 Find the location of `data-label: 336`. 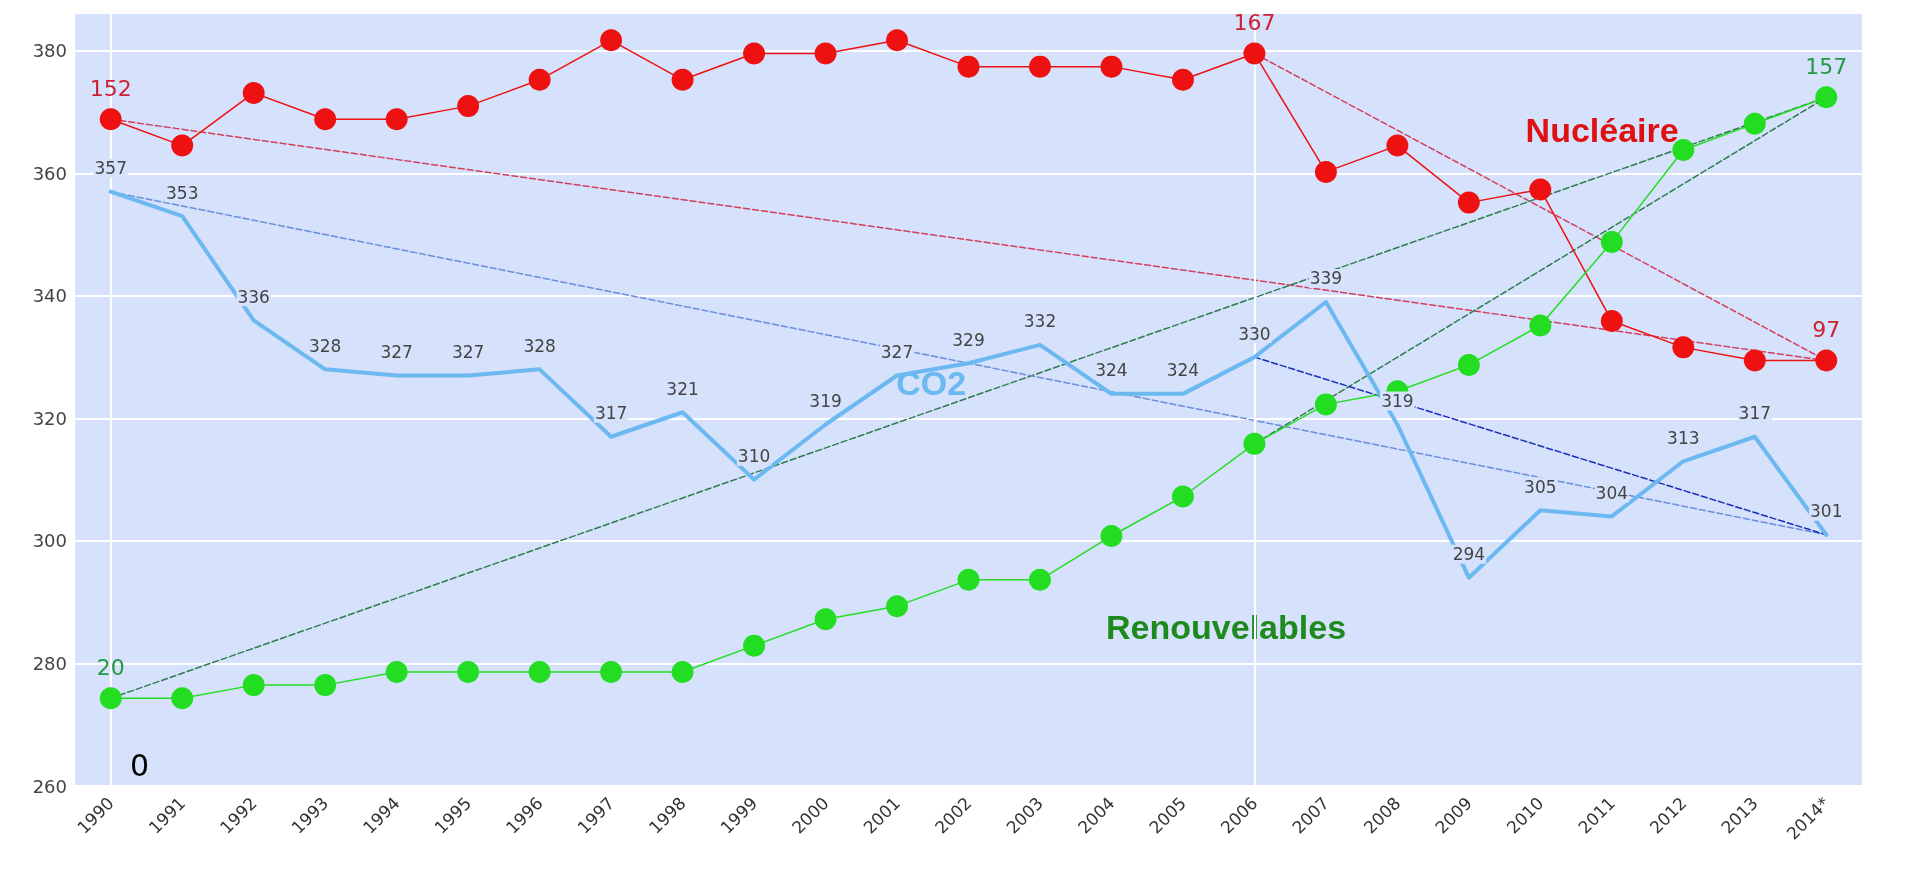

data-label: 336 is located at coordinates (253, 296).